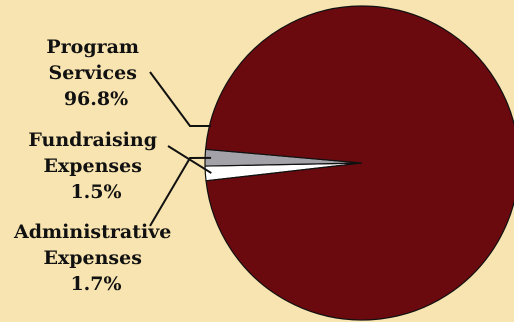 This screenshot has height=322, width=514. What do you see at coordinates (180, 149) in the screenshot?
I see `leader-lines` at bounding box center [180, 149].